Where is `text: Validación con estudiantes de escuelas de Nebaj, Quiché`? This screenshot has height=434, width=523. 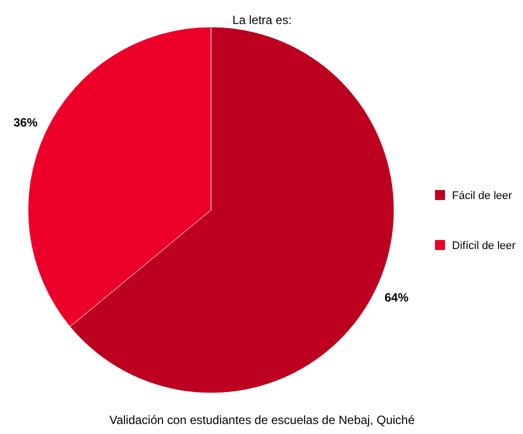
text: Validación con estudiantes de escuelas de Nebaj, Quiché is located at coordinates (262, 420).